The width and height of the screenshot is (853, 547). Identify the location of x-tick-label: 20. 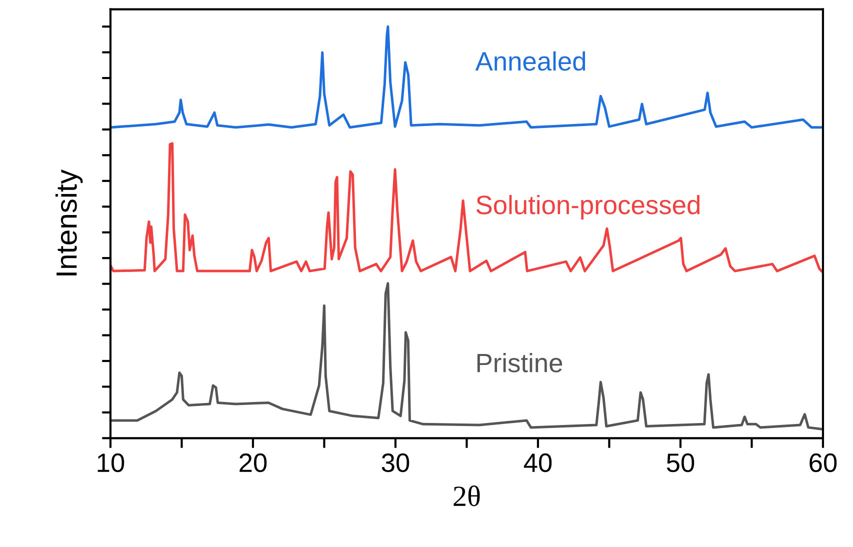
(253, 462).